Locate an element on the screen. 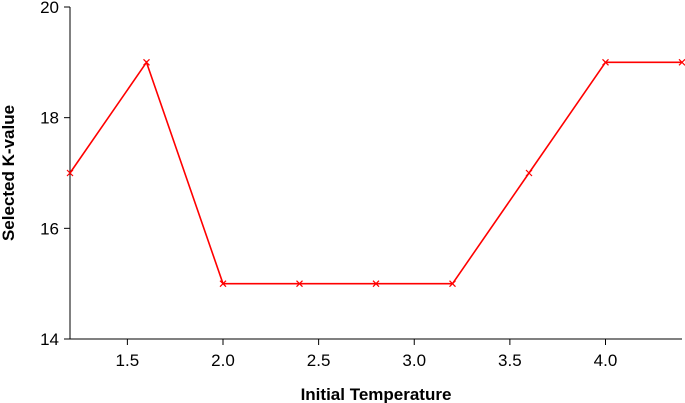 This screenshot has width=685, height=403. y-tick-label: 16 is located at coordinates (49, 228).